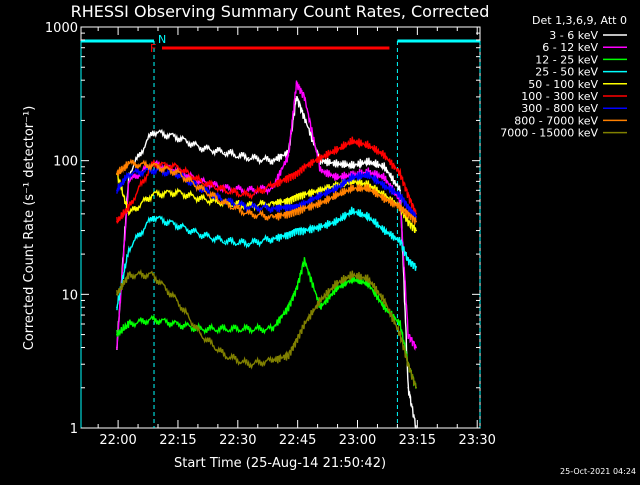  I want to click on x-tick-label: 22:15, so click(177, 440).